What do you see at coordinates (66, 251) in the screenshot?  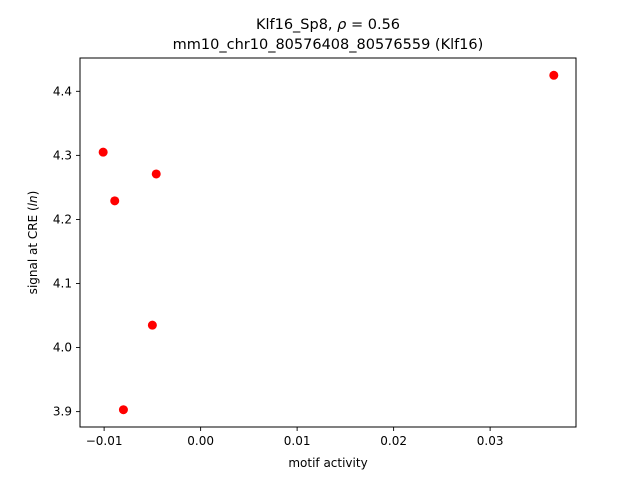 I see `y-axis-ticks: 3.9 4.0 4.1 4.2 4.3 4.4` at bounding box center [66, 251].